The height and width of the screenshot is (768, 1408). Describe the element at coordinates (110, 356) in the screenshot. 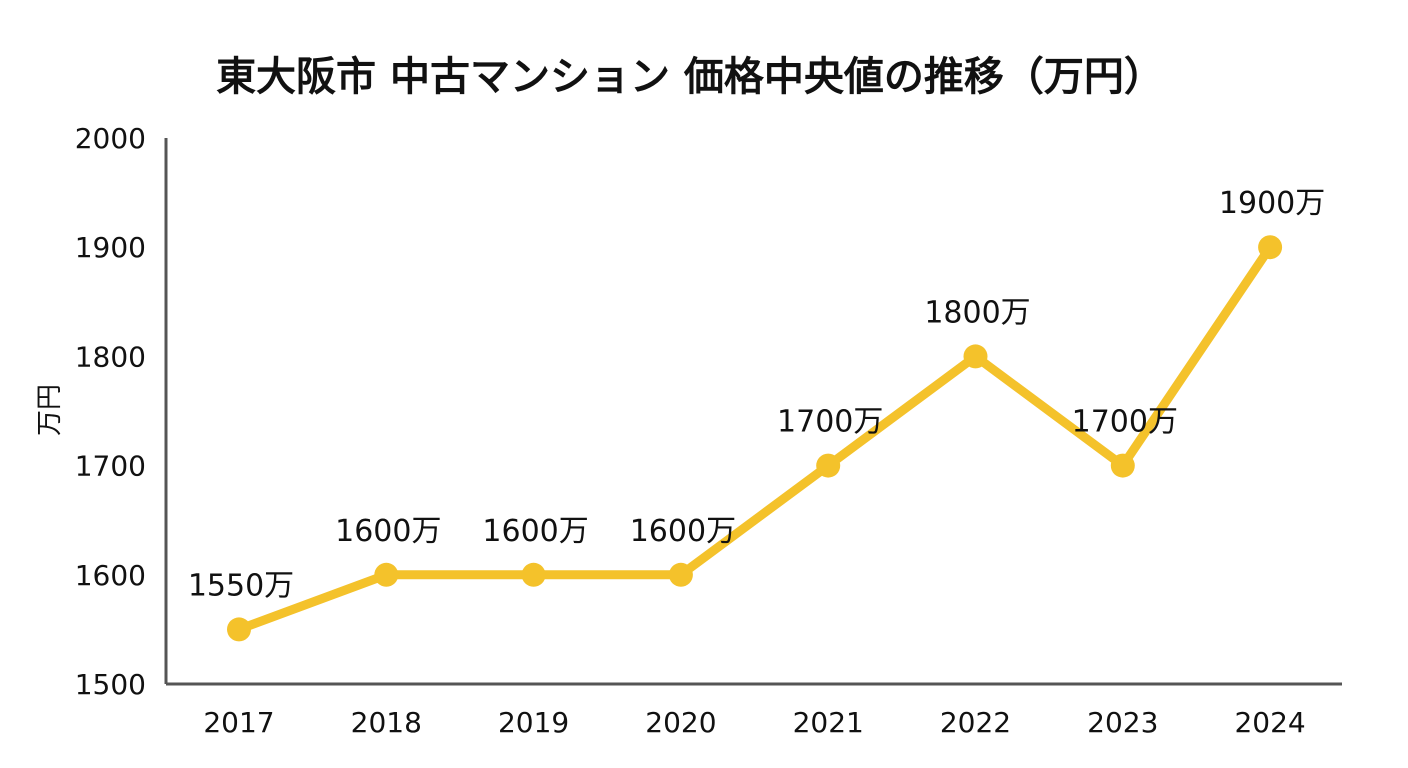

I see `y-tick-label: 1800` at that location.